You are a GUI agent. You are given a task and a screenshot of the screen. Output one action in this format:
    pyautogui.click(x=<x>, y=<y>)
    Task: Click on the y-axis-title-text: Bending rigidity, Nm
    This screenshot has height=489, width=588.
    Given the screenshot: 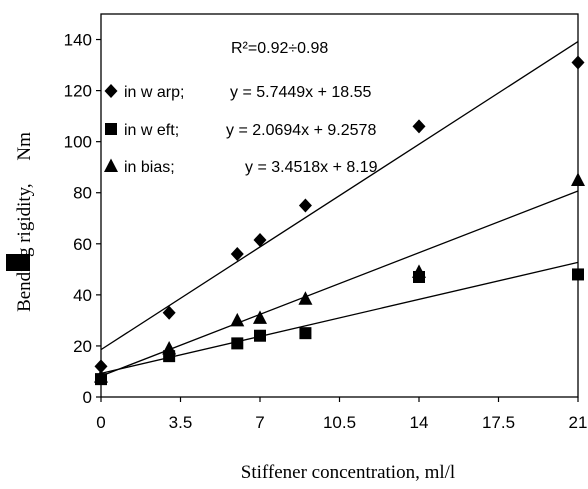 What is the action you would take?
    pyautogui.click(x=24, y=222)
    